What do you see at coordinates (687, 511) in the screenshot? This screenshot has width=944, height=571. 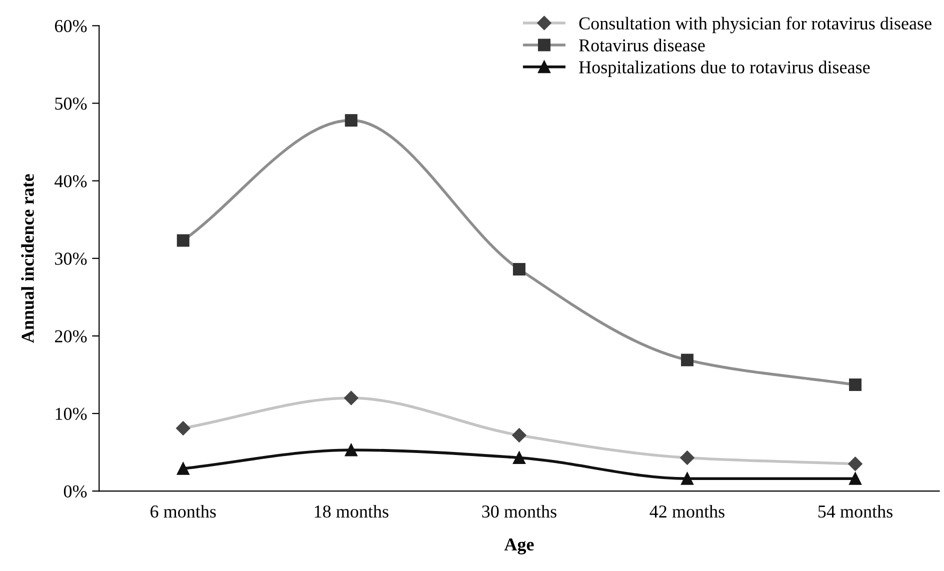 I see `x-tick-label: 42 months` at bounding box center [687, 511].